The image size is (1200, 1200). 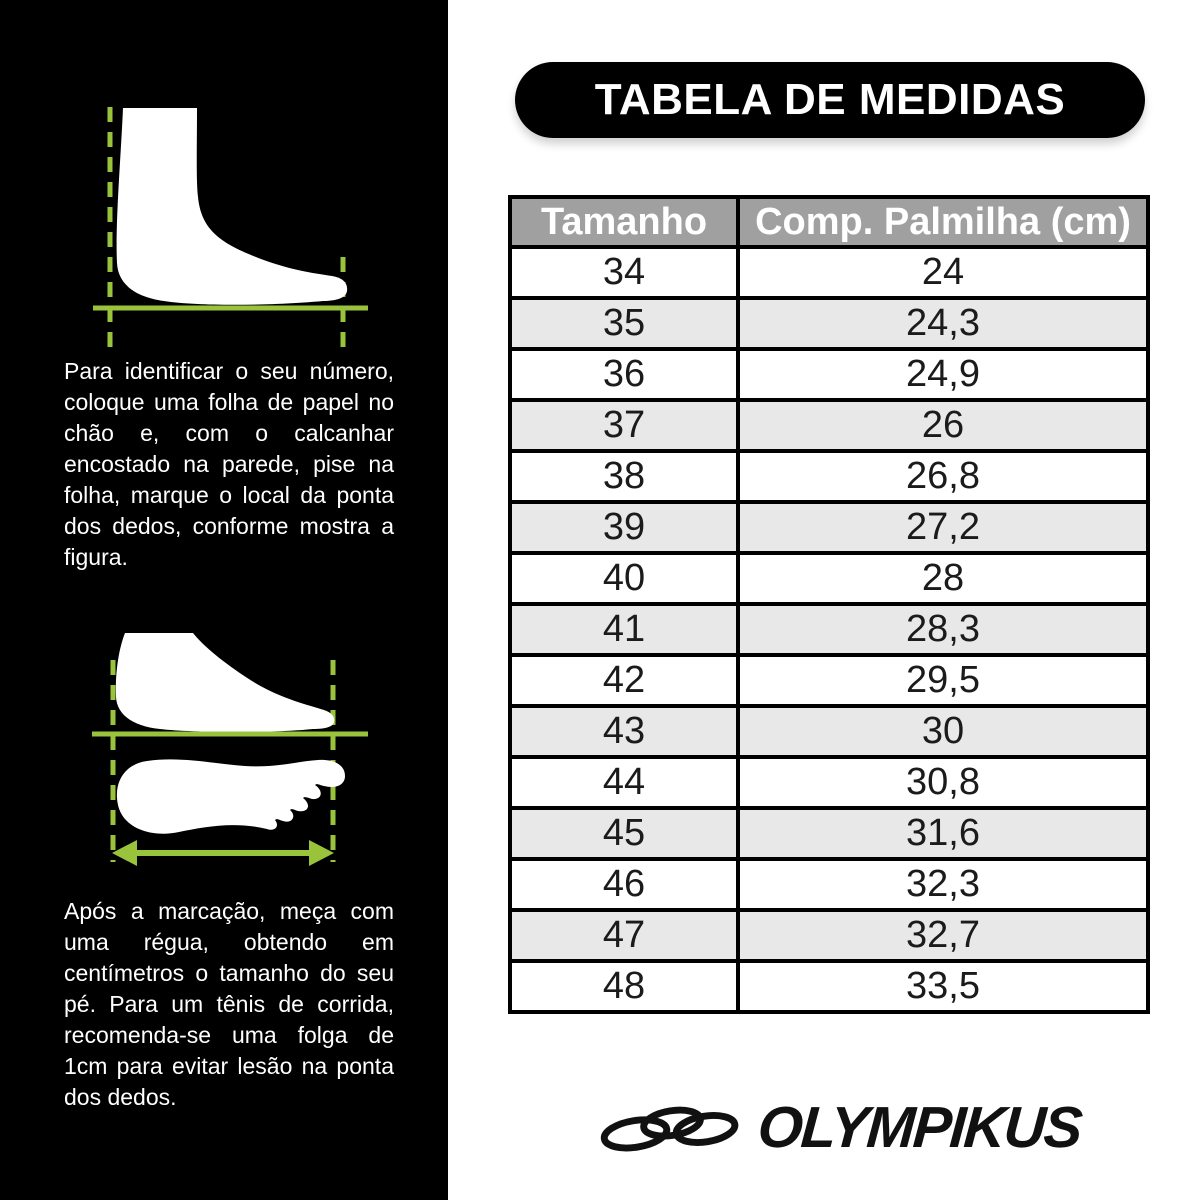 What do you see at coordinates (624, 782) in the screenshot?
I see `cell-size: 44` at bounding box center [624, 782].